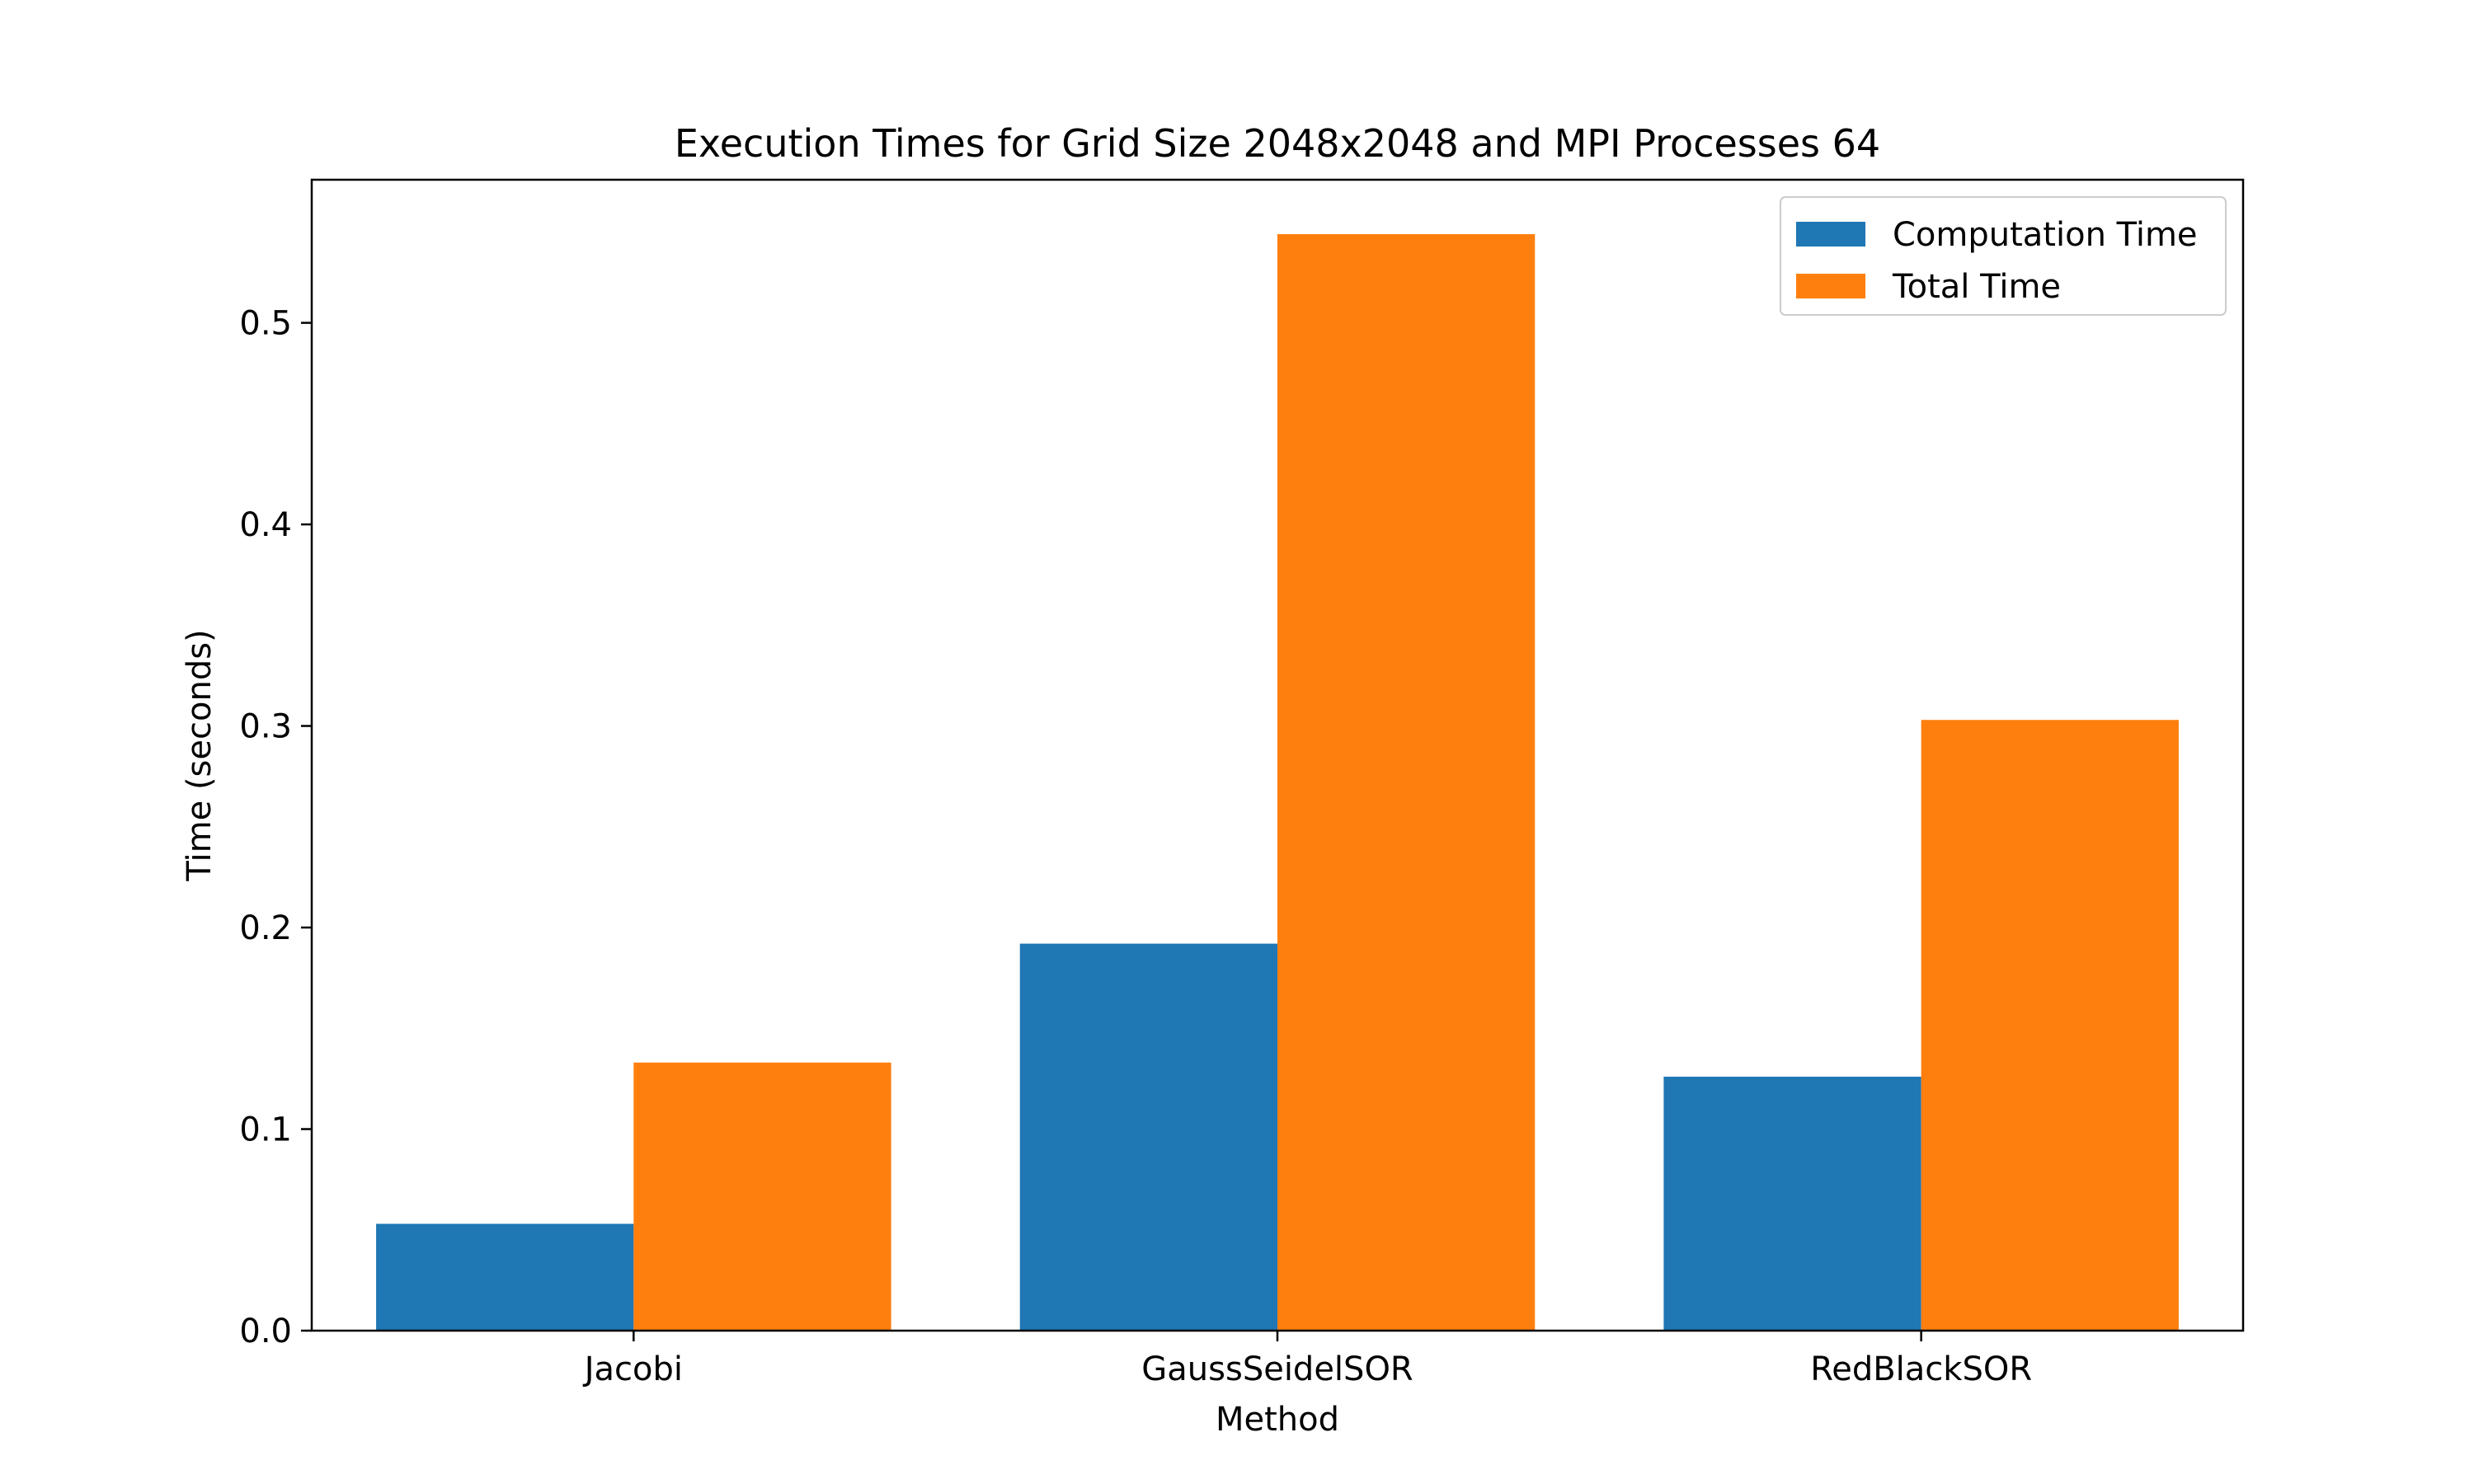  What do you see at coordinates (265, 324) in the screenshot?
I see `y-tick-label: 0.5` at bounding box center [265, 324].